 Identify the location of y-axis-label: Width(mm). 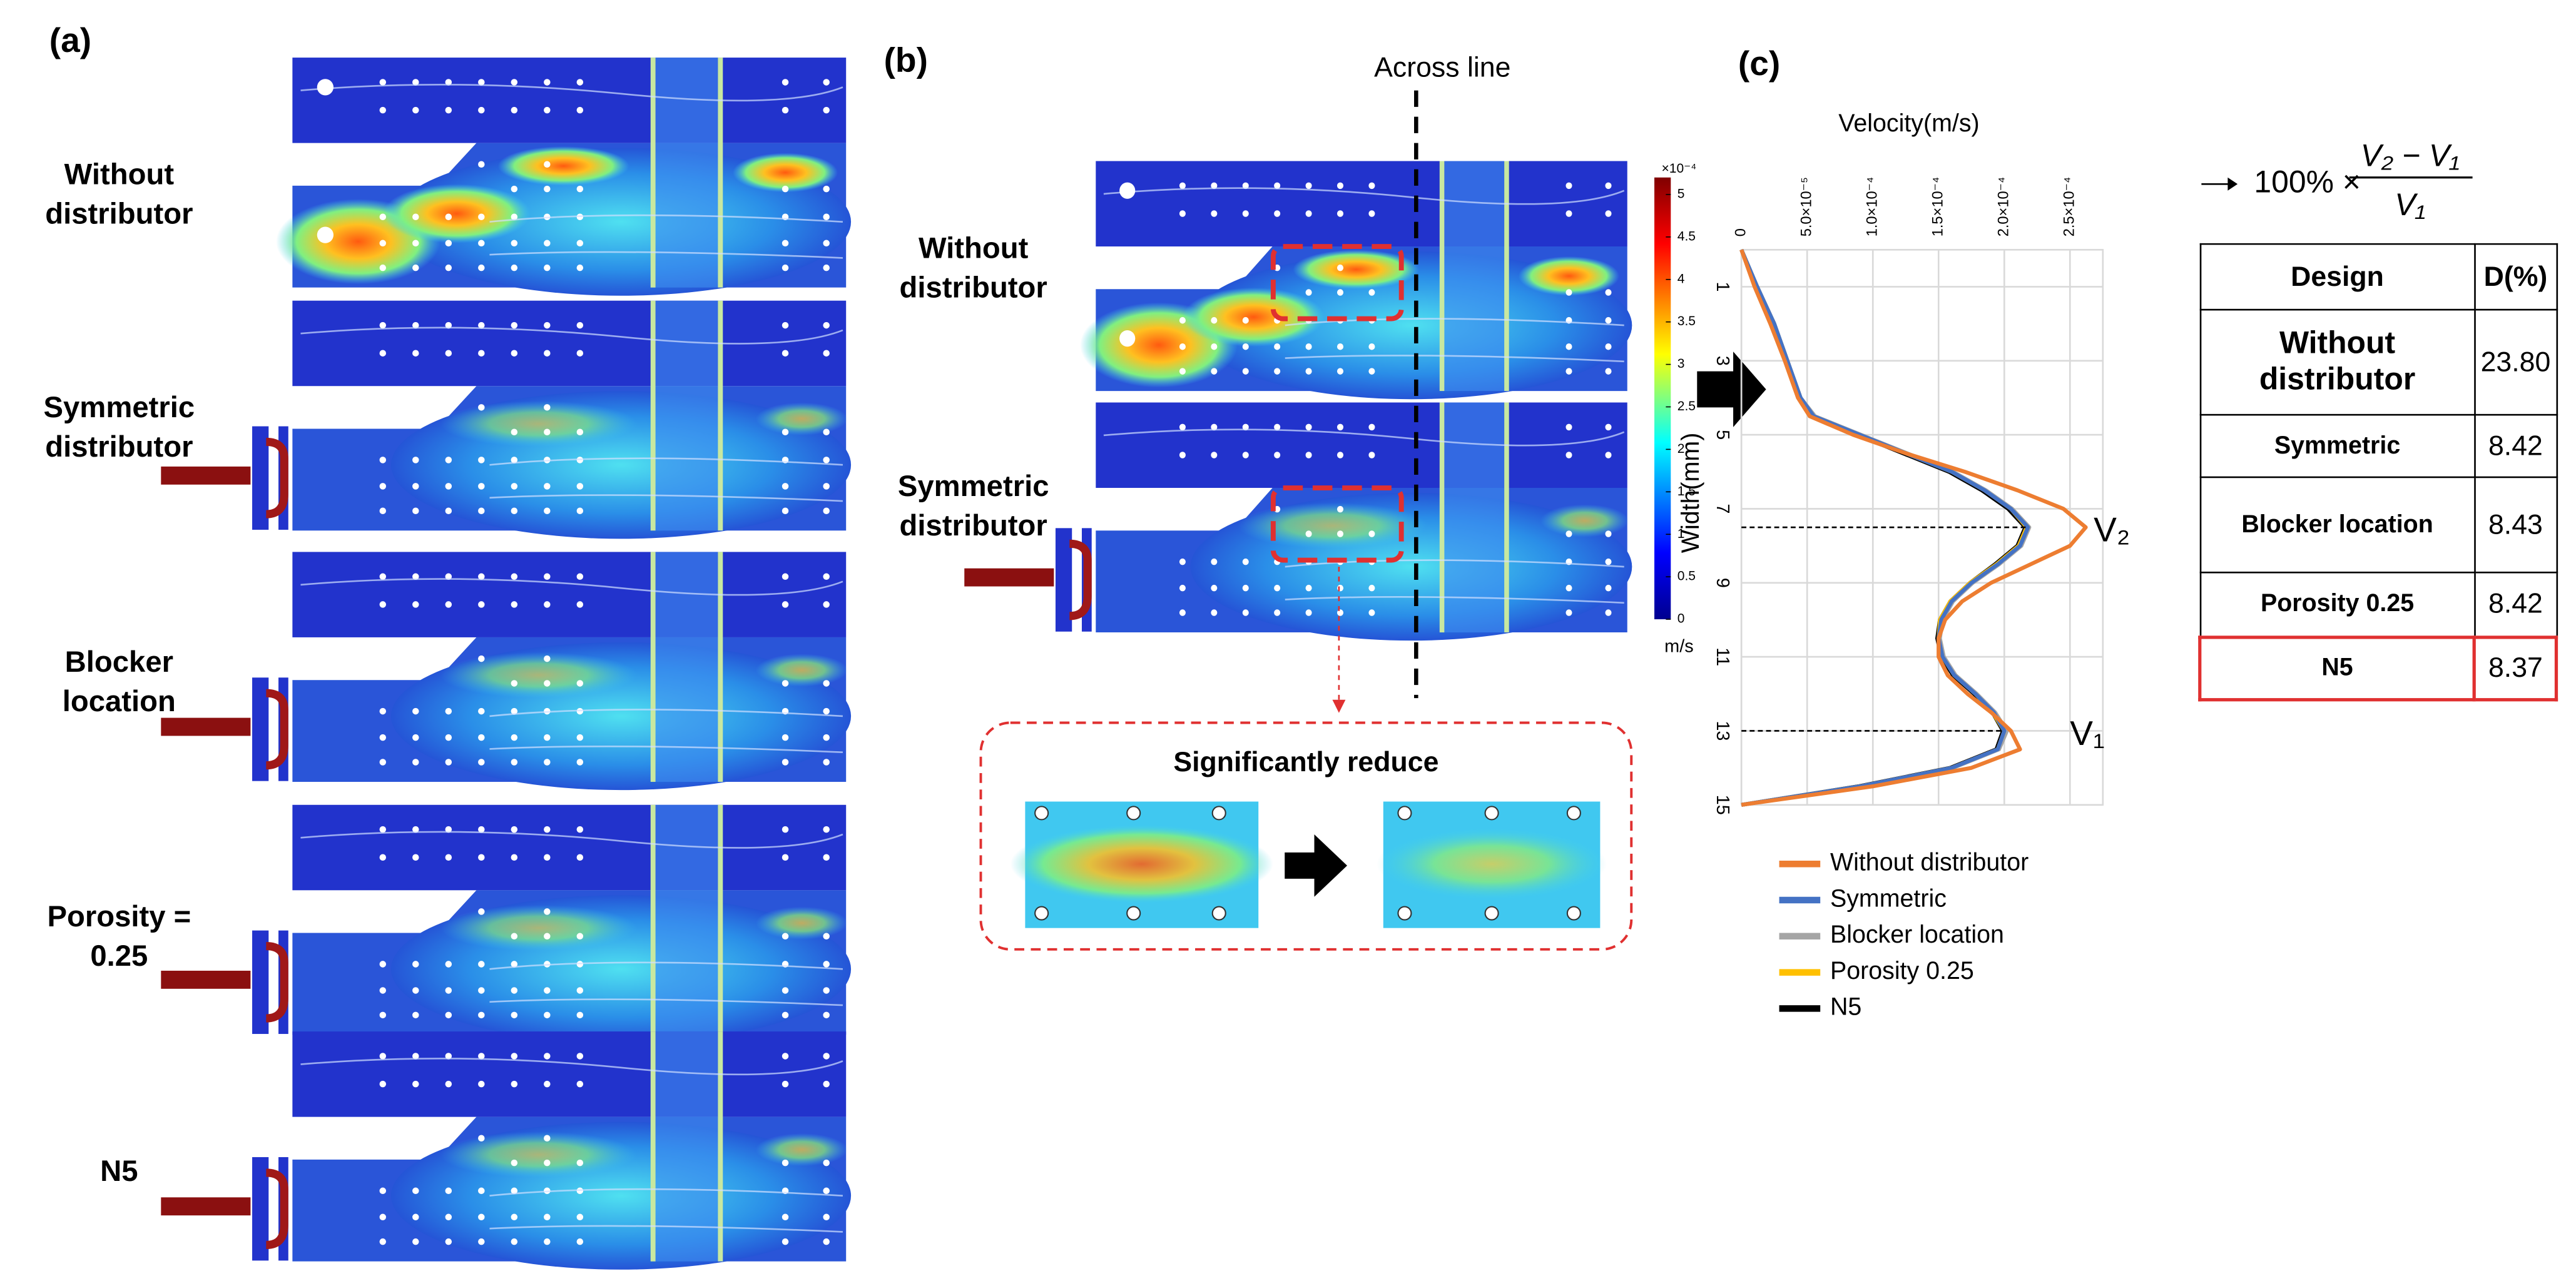
(1690, 493).